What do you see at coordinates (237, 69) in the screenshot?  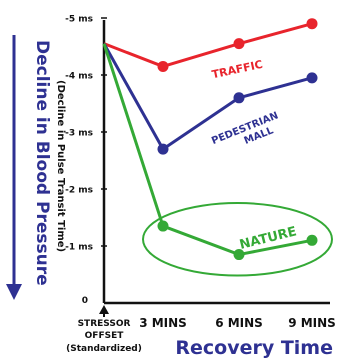 I see `series-label-traffic: TRAFFIC` at bounding box center [237, 69].